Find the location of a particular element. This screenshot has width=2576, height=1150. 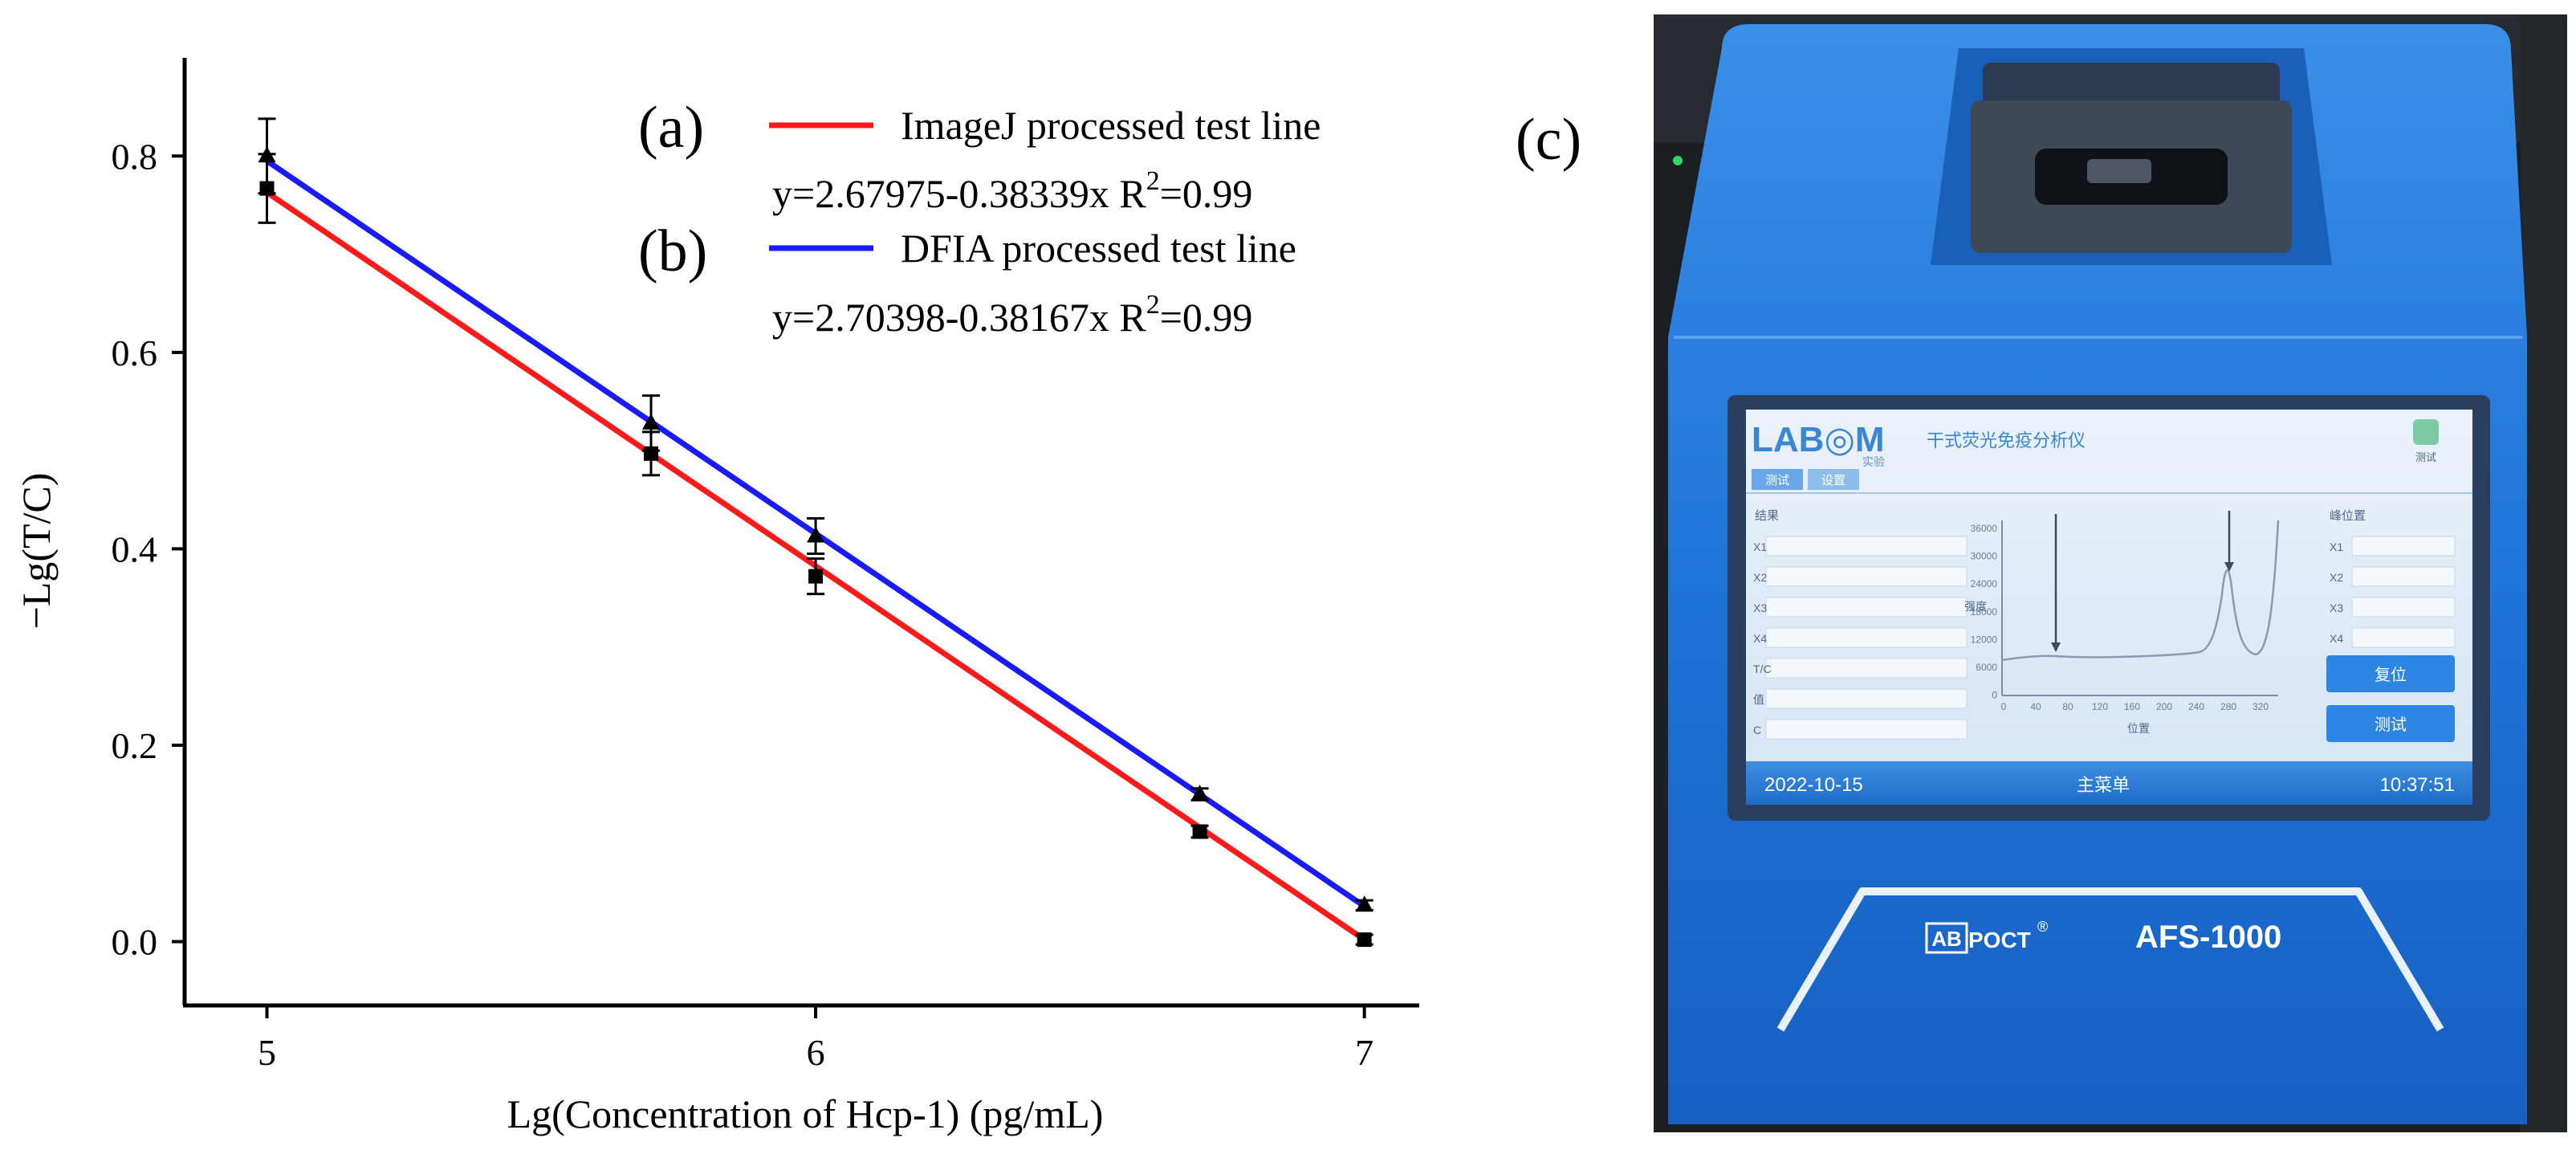

screen-x-tick-3: 120 is located at coordinates (2100, 706).